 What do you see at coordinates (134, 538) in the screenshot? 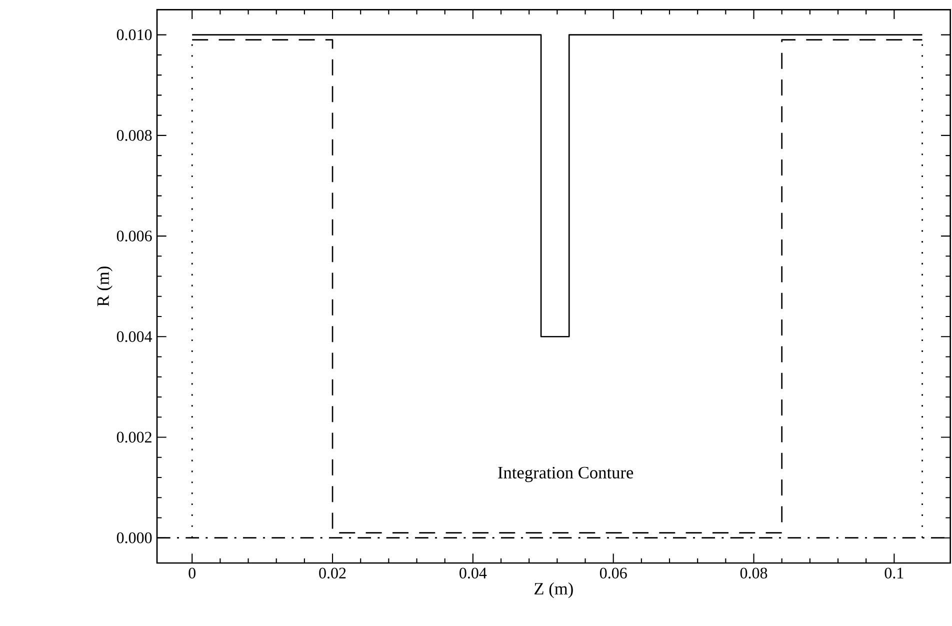
I see `y-tick-label: 0.000` at bounding box center [134, 538].